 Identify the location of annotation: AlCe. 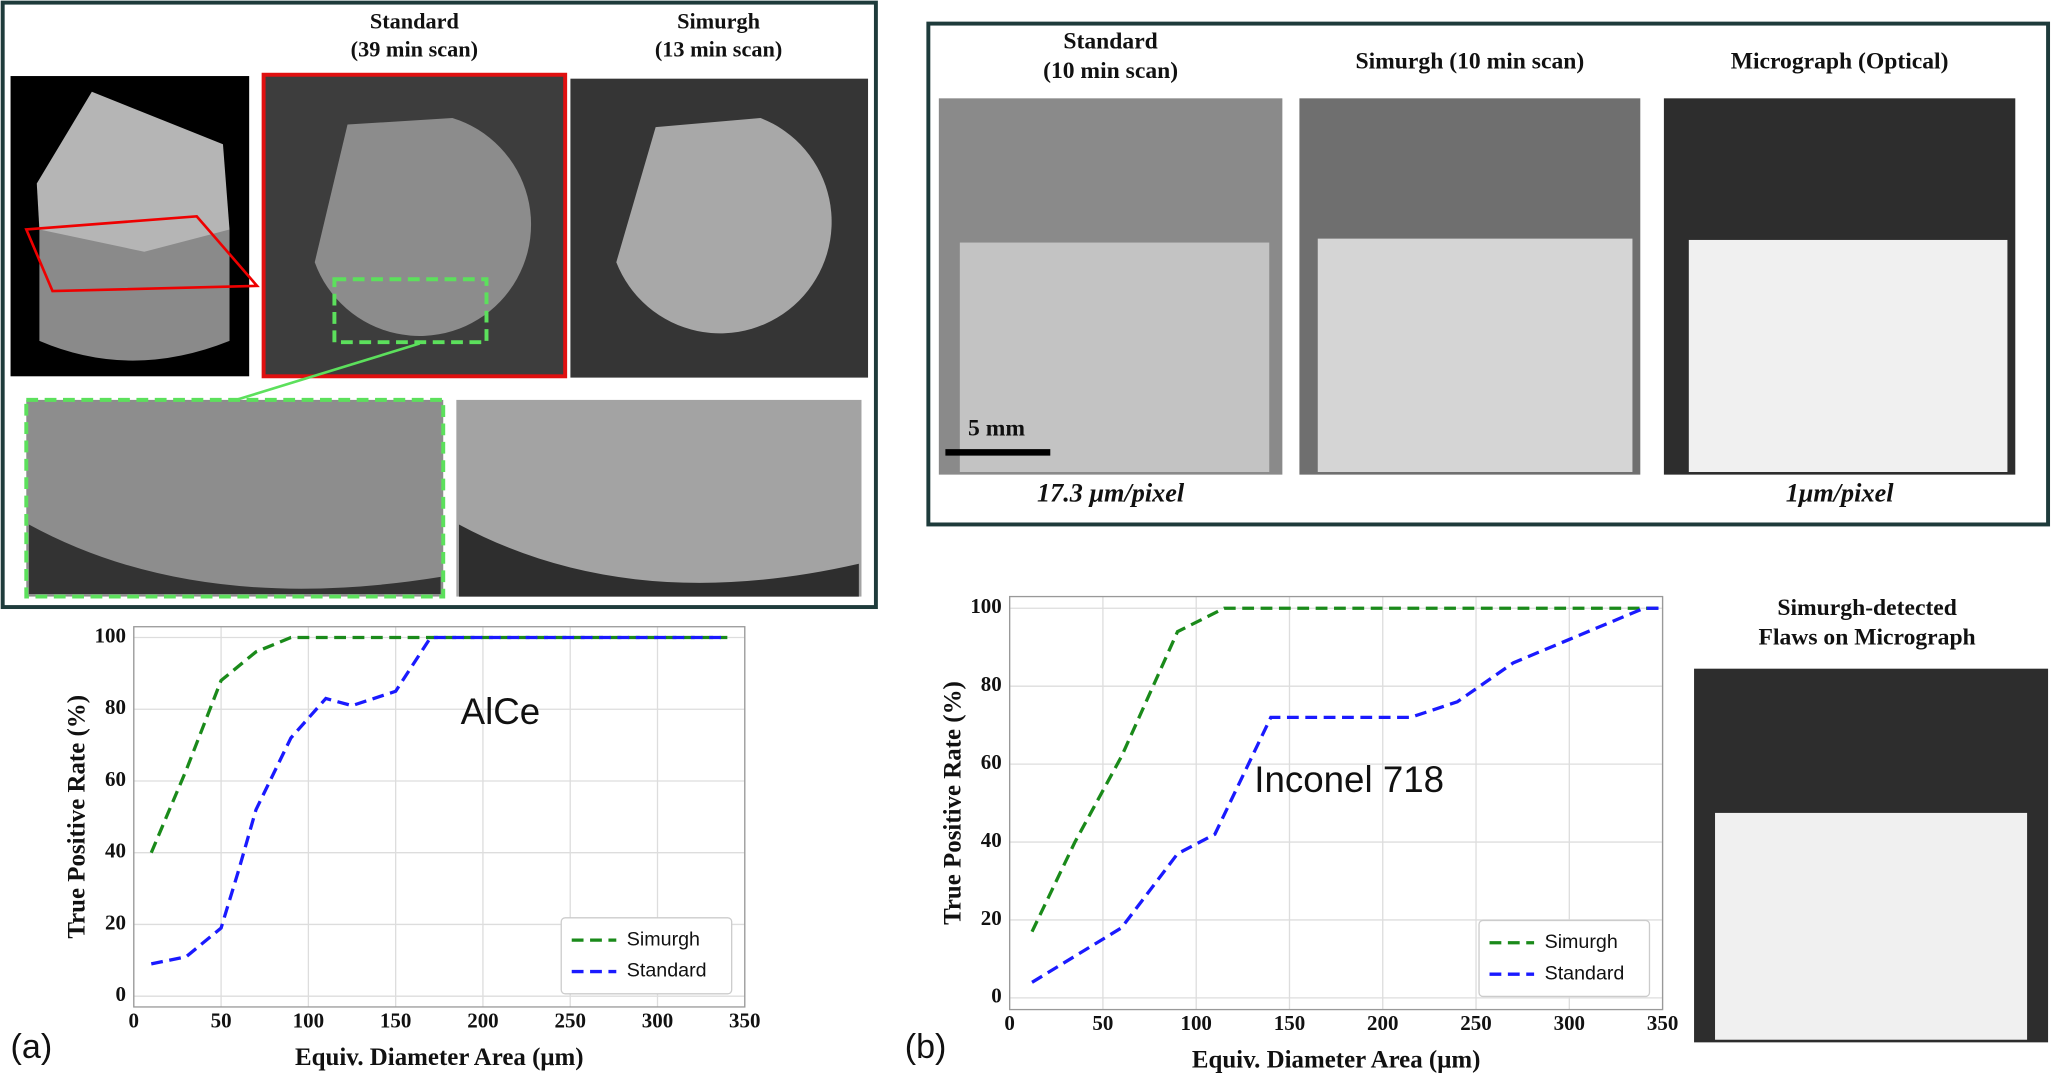
(501, 711).